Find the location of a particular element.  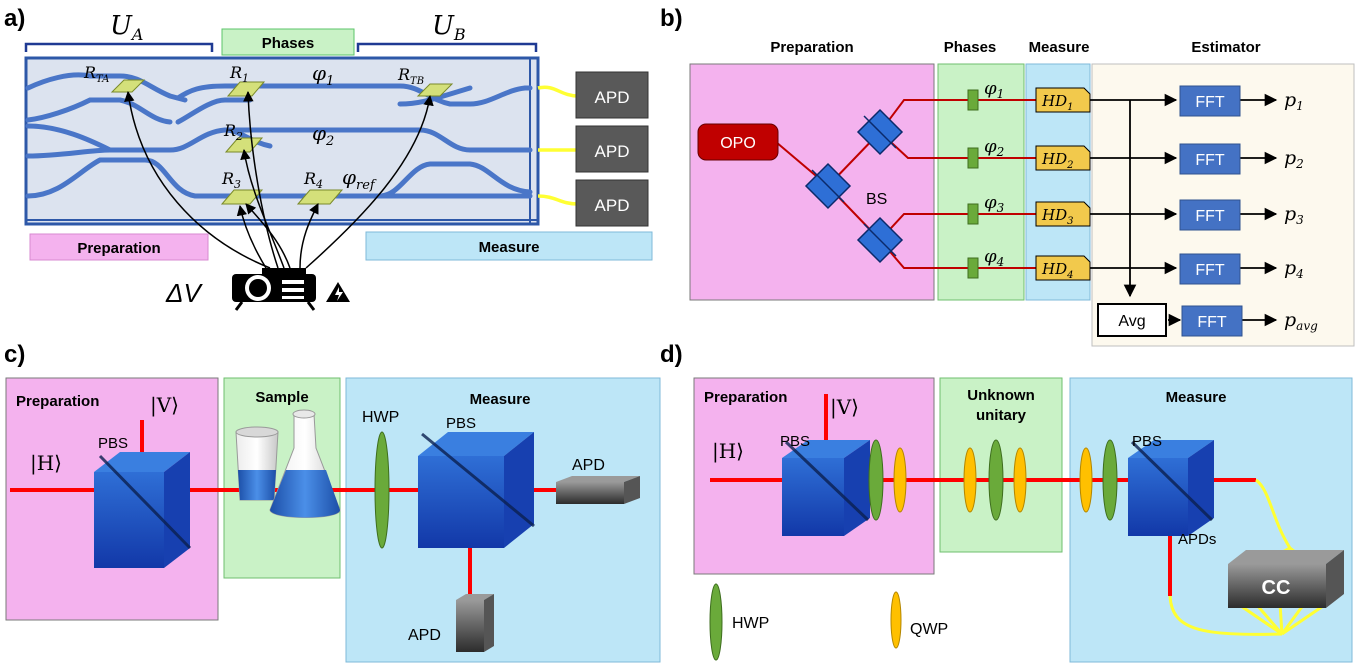

label-phi1: φ1 is located at coordinates (323, 75).